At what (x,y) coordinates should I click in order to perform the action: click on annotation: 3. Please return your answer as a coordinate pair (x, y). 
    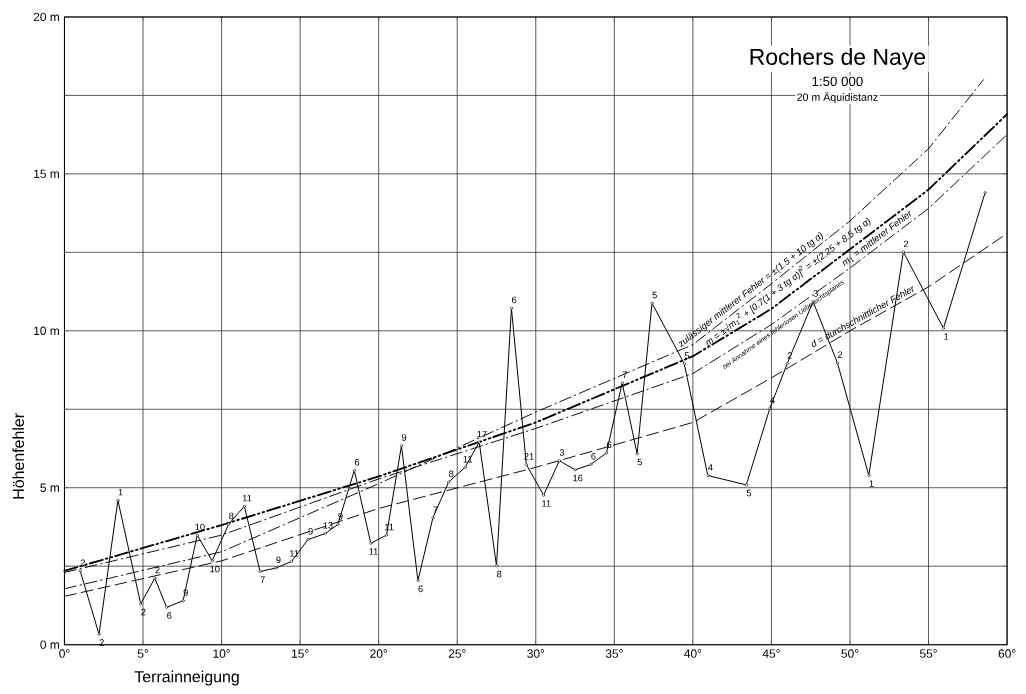
    Looking at the image, I should click on (562, 452).